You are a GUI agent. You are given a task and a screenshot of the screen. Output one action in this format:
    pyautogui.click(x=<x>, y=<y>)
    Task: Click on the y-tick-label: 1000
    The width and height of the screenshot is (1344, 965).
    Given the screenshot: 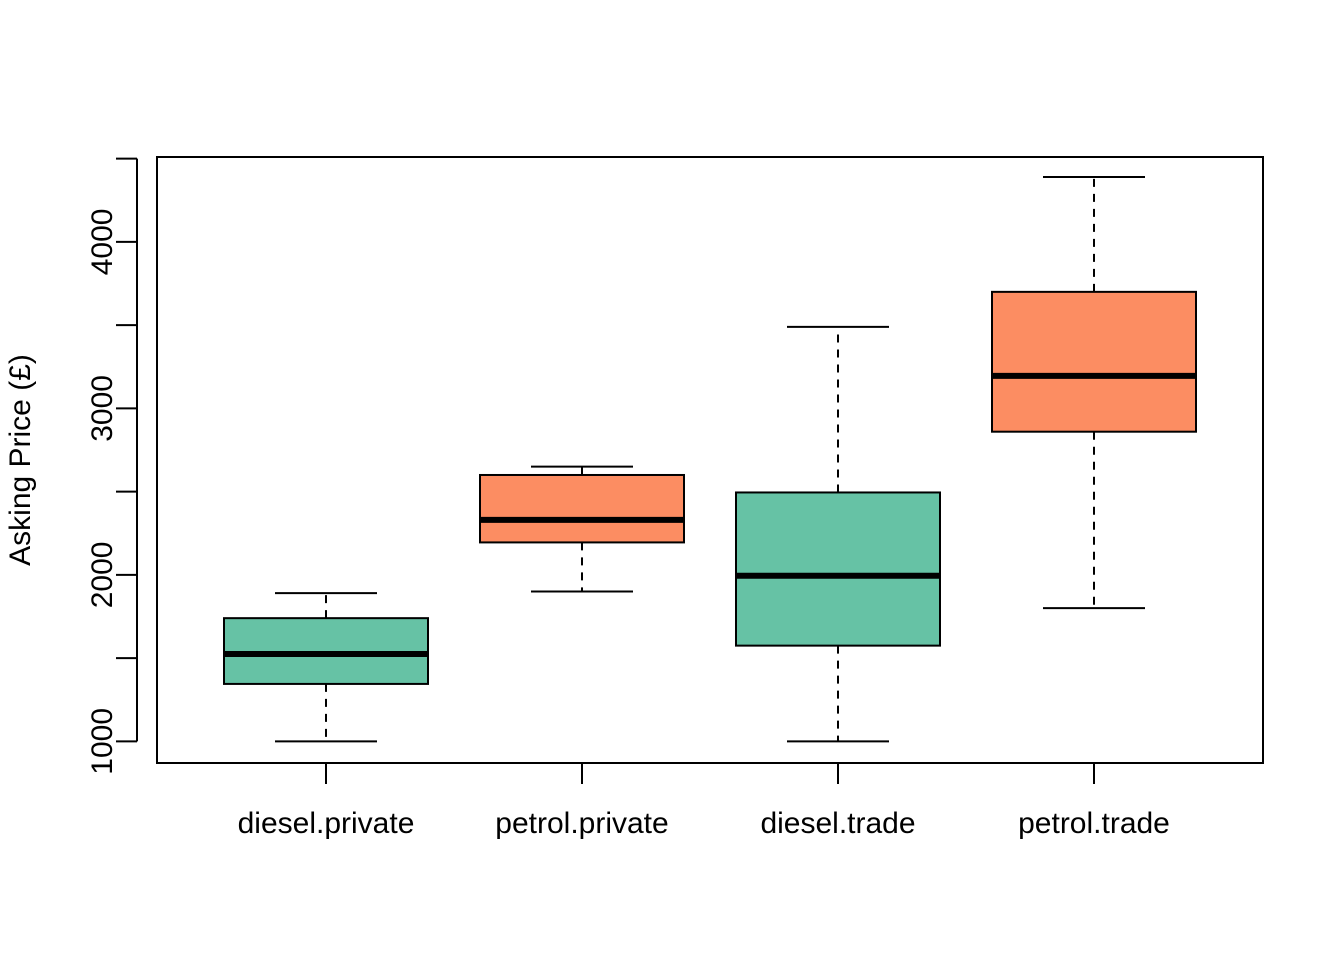 What is the action you would take?
    pyautogui.click(x=102, y=741)
    